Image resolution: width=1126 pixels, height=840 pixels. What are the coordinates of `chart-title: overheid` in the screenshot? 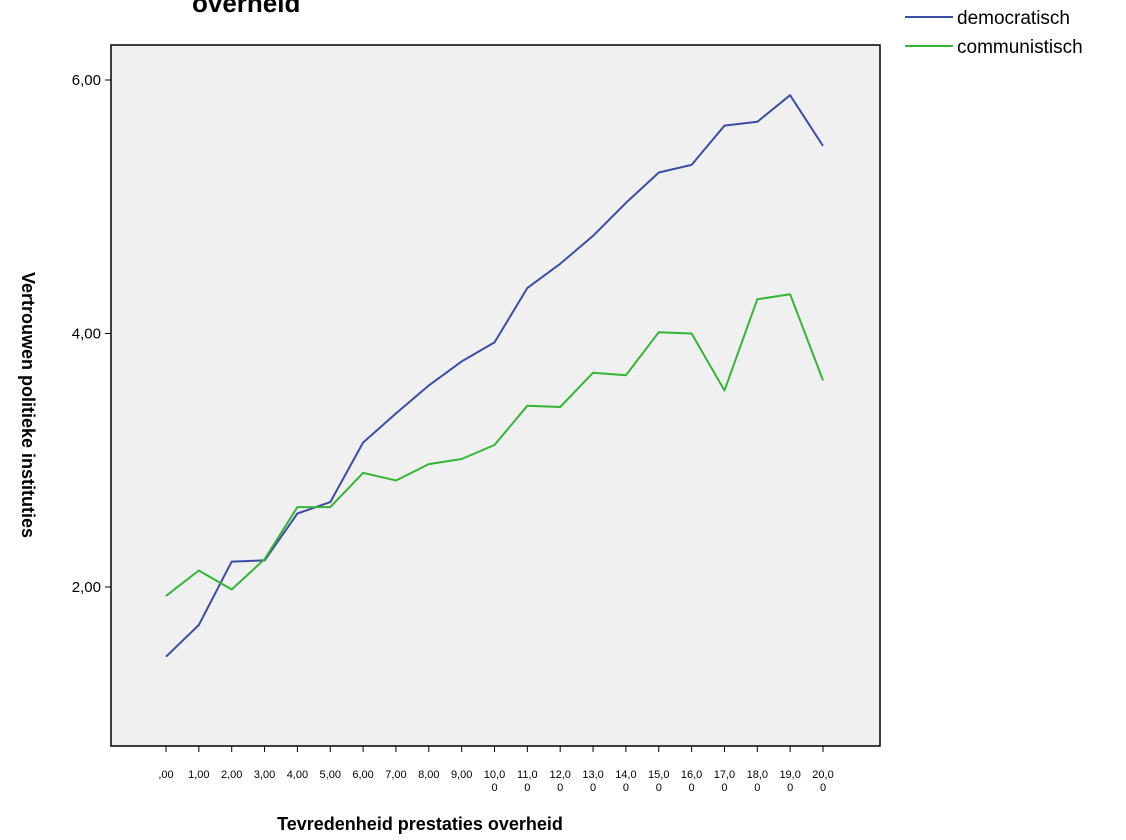 It's located at (246, 9).